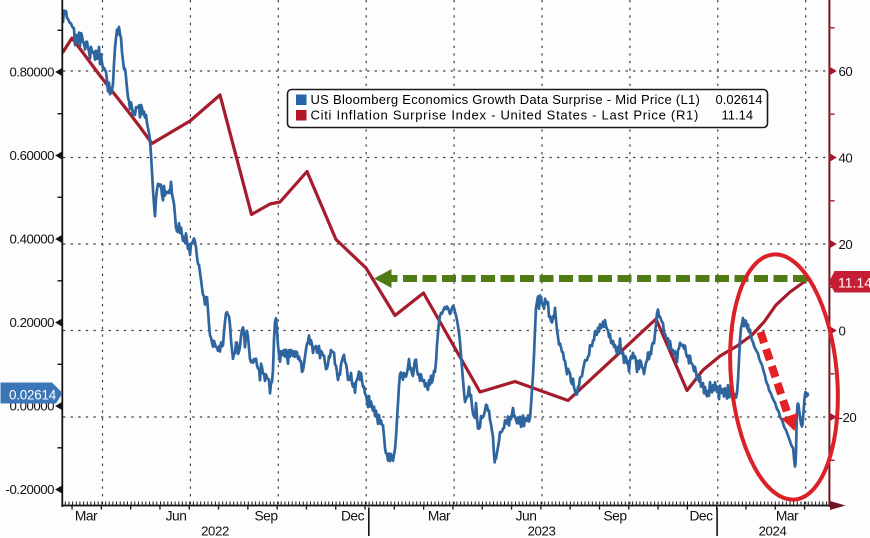 The height and width of the screenshot is (538, 870). What do you see at coordinates (215, 531) in the screenshot?
I see `svg-text: 2022` at bounding box center [215, 531].